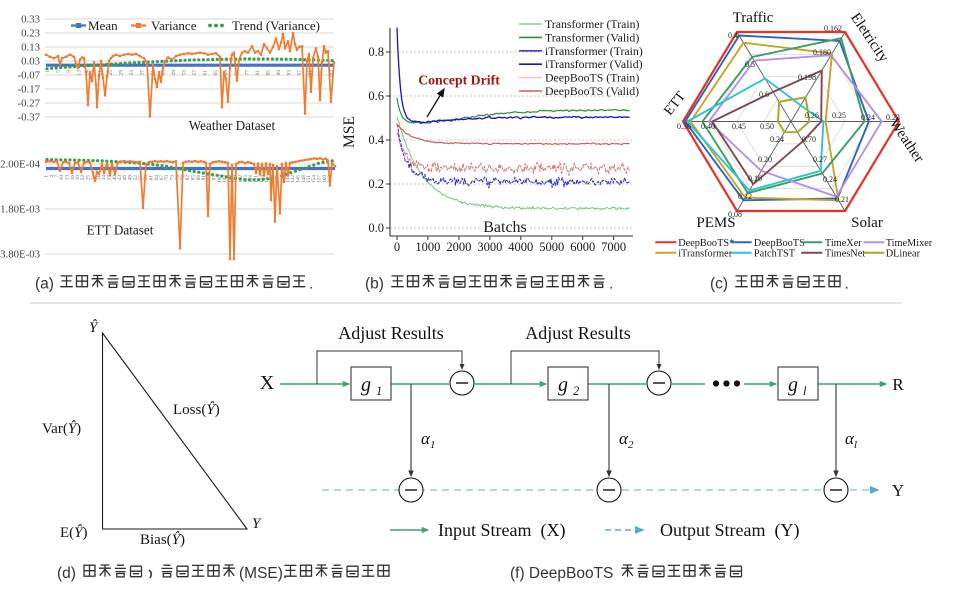 Image resolution: width=959 pixels, height=602 pixels. What do you see at coordinates (764, 94) in the screenshot?
I see `svg-text: 0.6` at bounding box center [764, 94].